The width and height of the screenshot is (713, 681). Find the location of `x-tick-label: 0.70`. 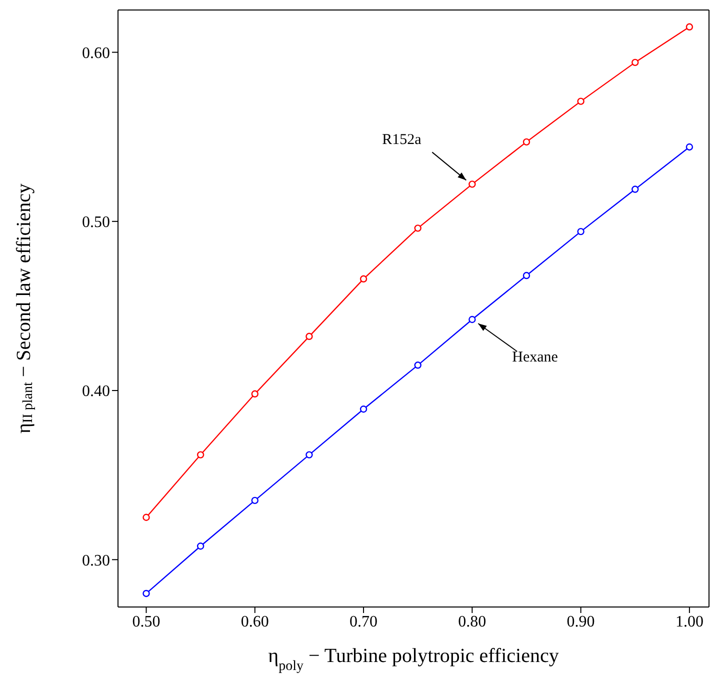

x-tick-label: 0.70 is located at coordinates (364, 621).